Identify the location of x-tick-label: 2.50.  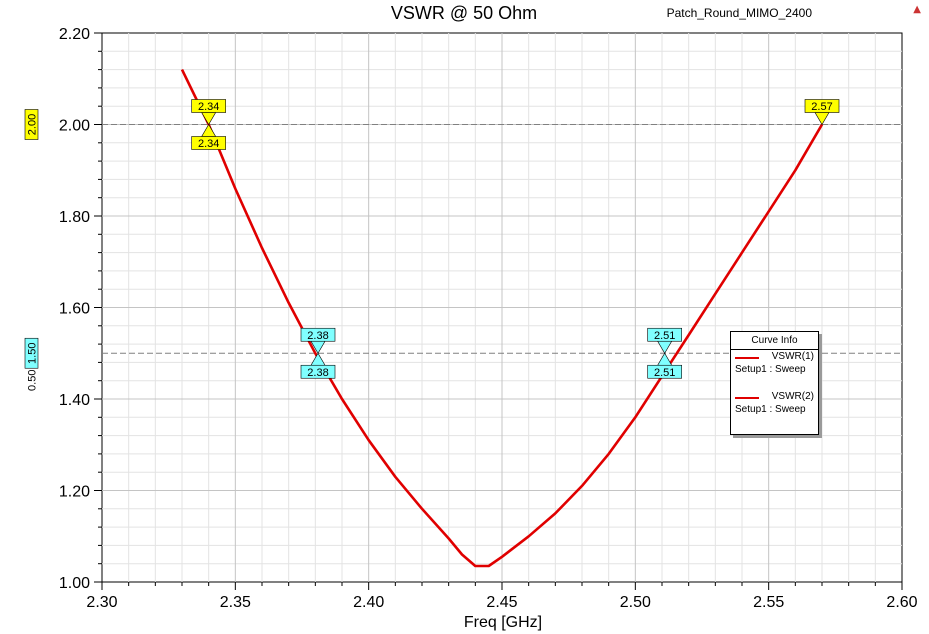
(635, 602).